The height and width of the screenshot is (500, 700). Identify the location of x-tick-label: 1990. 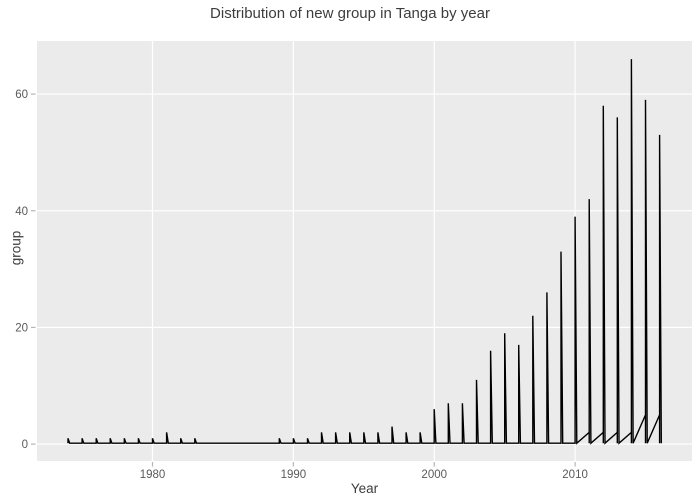
(294, 475).